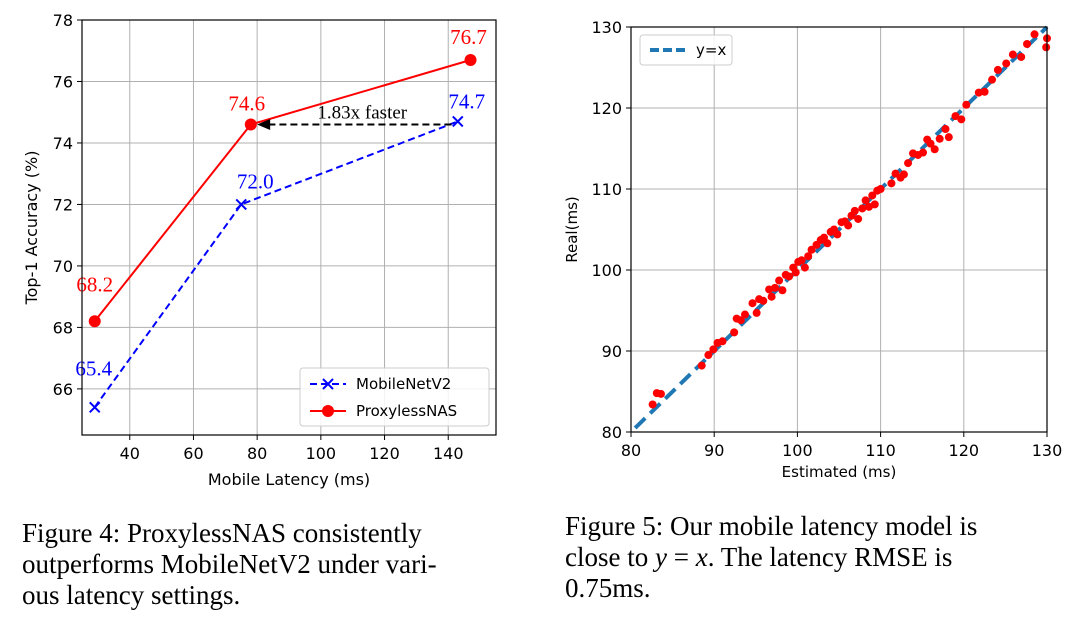  What do you see at coordinates (328, 411) in the screenshot?
I see `legend-proxylessnas-marker` at bounding box center [328, 411].